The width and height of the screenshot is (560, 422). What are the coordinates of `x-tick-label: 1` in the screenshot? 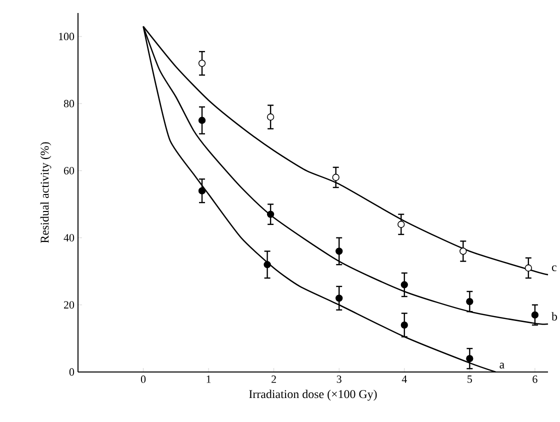 It's located at (208, 379).